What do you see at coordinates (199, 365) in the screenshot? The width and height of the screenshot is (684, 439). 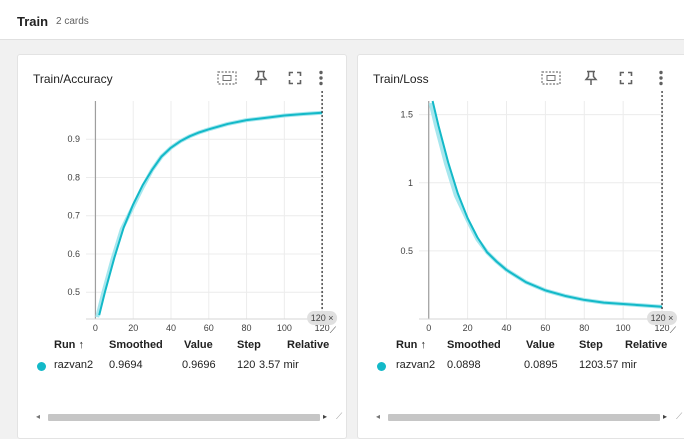 I see `raw-value: 0.9696` at bounding box center [199, 365].